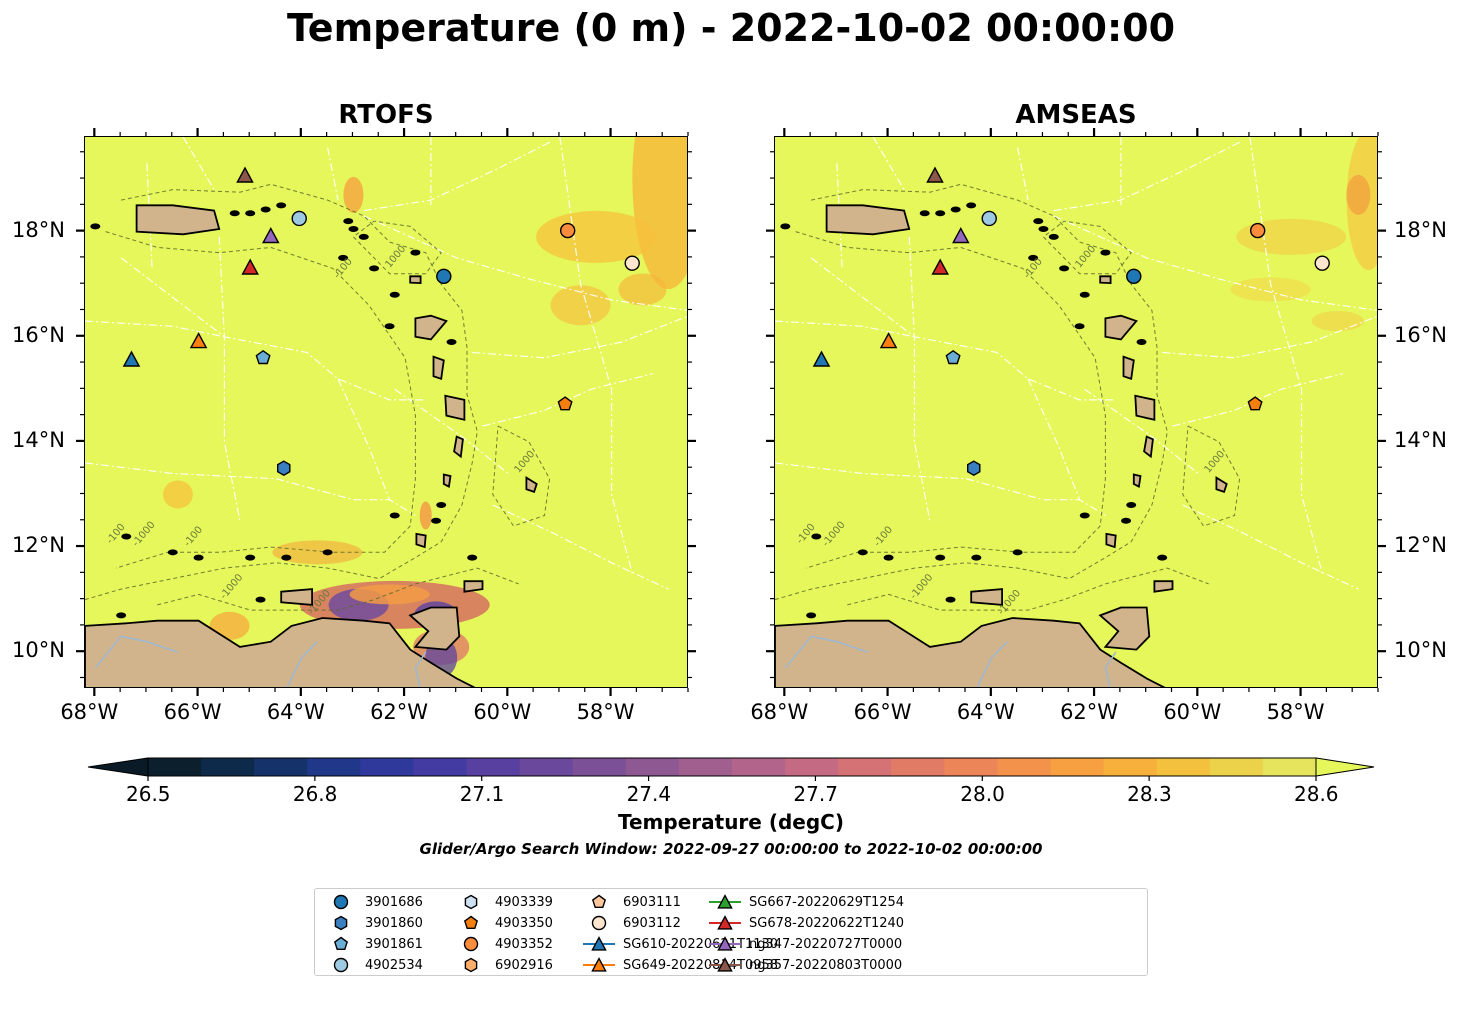 This screenshot has width=1462, height=1014. I want to click on colorbar-title: Temperature (degC), so click(731, 822).